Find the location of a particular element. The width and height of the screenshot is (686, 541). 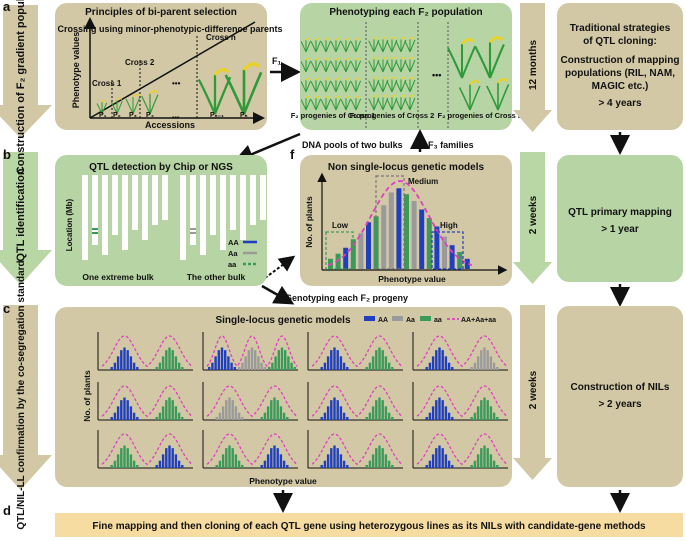

panel-a-box is located at coordinates (161, 66).